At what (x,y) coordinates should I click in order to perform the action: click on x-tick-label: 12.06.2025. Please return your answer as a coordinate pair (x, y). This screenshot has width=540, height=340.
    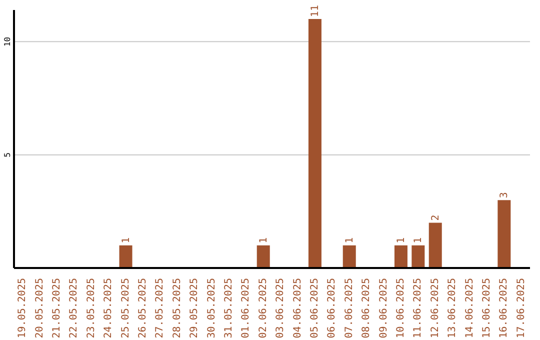
    Looking at the image, I should click on (435, 308).